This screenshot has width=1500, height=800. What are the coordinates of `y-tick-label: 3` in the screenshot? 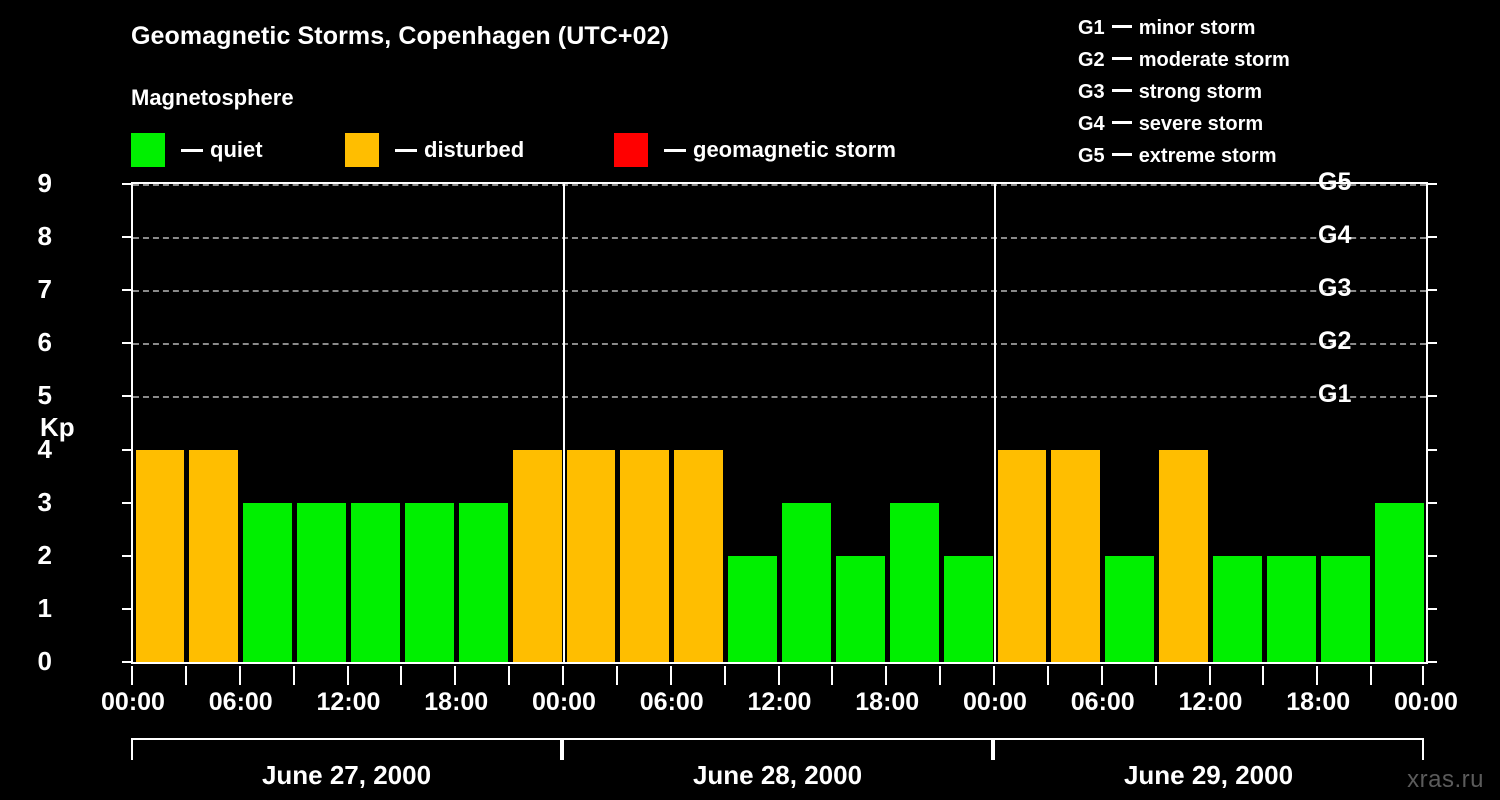 It's located at (44, 501).